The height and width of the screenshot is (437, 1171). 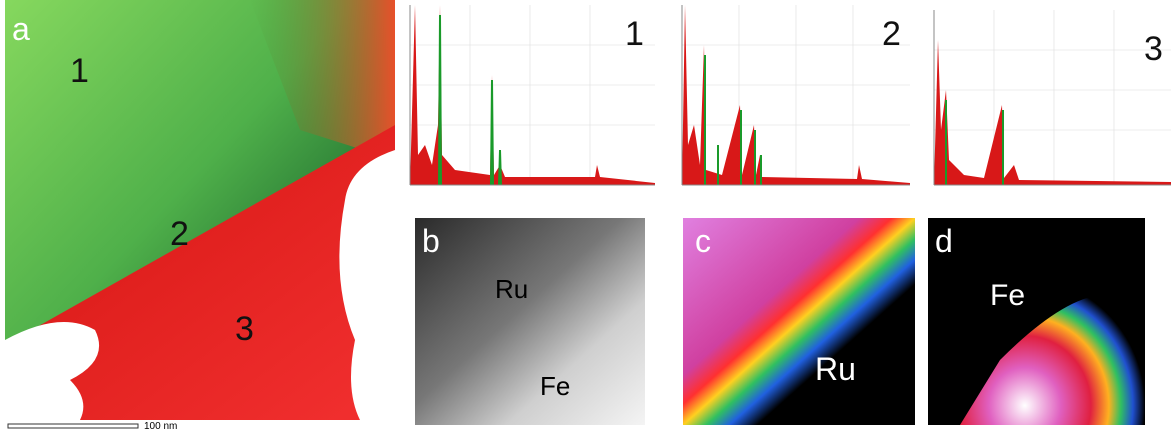 I want to click on panel-label: d, so click(x=944, y=241).